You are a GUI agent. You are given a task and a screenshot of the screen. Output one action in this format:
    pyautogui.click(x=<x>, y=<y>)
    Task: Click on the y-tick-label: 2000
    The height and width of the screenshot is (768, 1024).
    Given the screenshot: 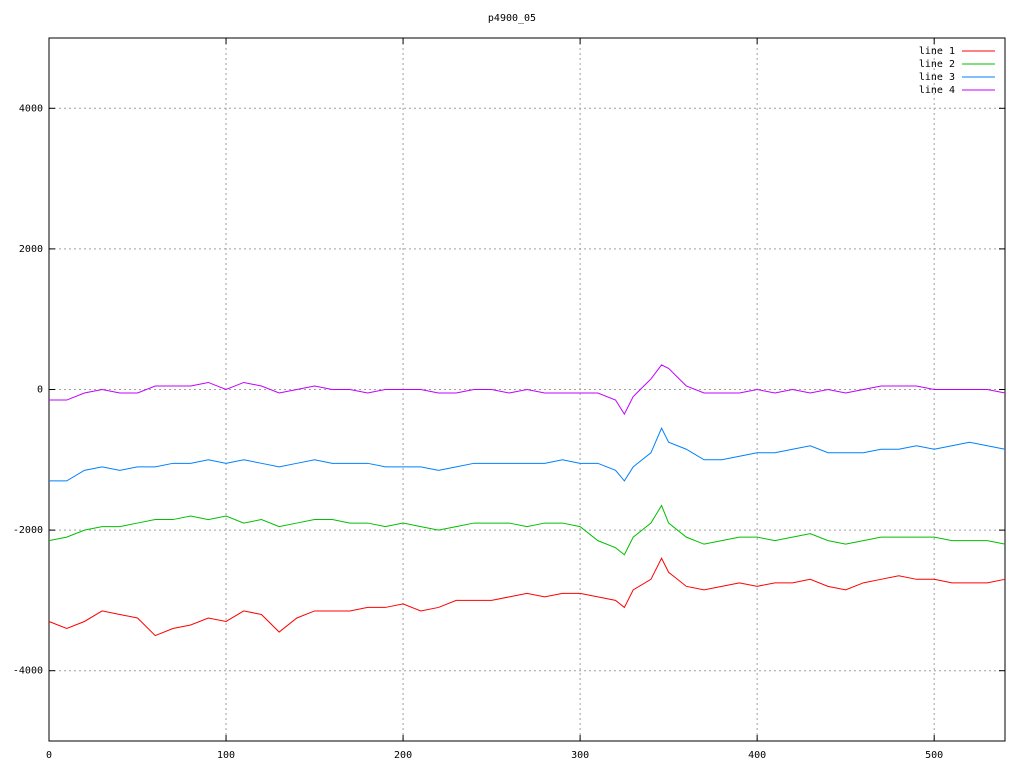 What is the action you would take?
    pyautogui.click(x=31, y=249)
    